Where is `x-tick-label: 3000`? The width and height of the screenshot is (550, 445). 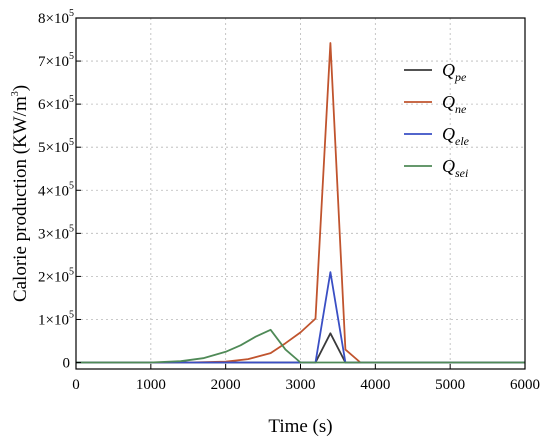 x-tick-label: 3000 is located at coordinates (301, 385).